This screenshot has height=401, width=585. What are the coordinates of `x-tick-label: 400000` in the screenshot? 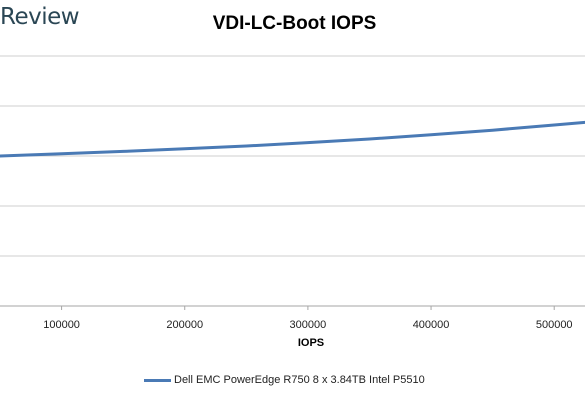 It's located at (431, 325).